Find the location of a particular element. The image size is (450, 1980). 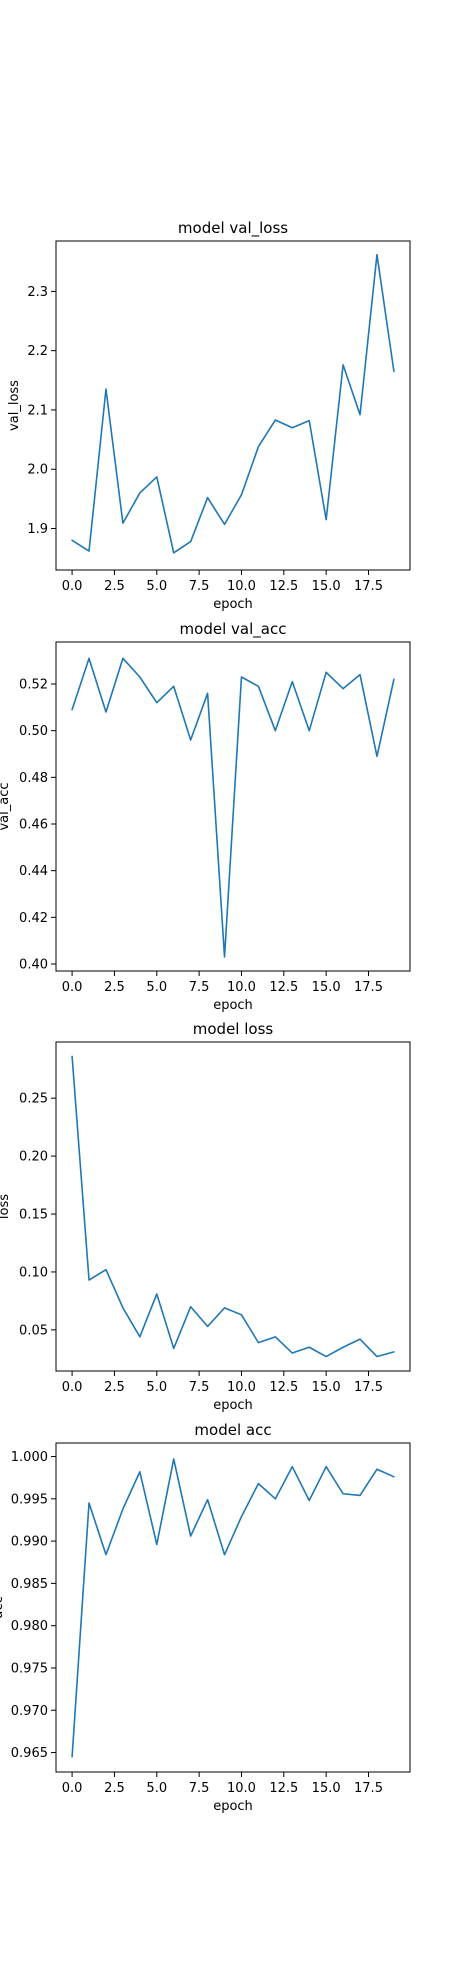

y-tick-label: 0.995 is located at coordinates (29, 1499).